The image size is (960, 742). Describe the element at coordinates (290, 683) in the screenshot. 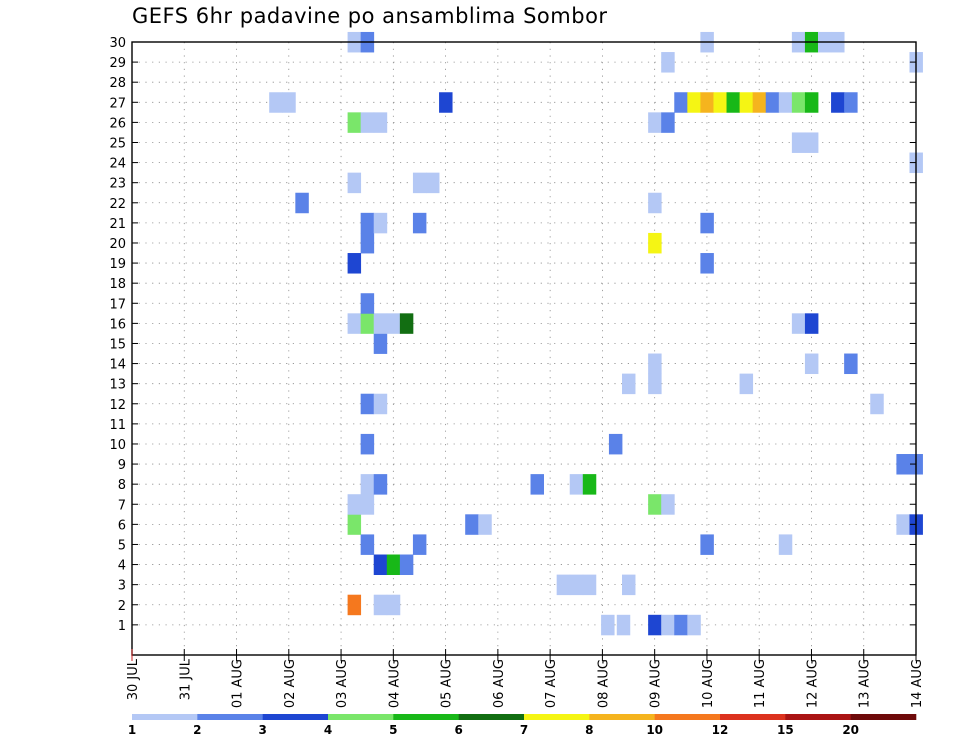

I see `x-tick-label: 02 AUG` at that location.